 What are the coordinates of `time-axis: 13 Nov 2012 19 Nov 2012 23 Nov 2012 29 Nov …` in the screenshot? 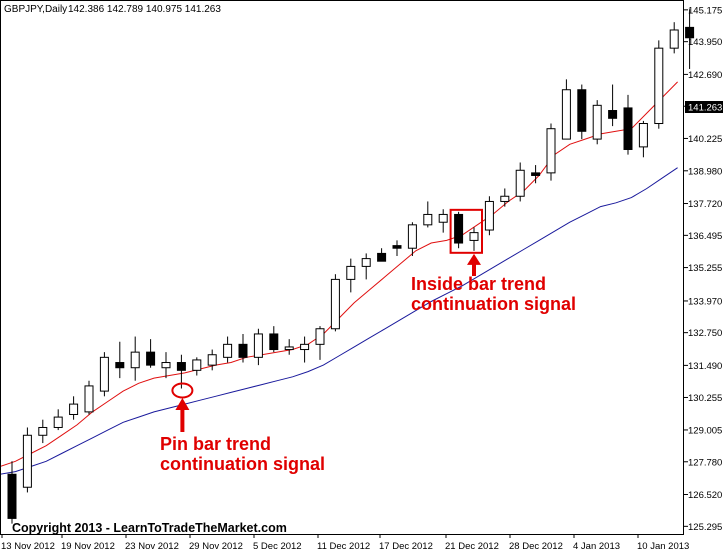 It's located at (345, 543).